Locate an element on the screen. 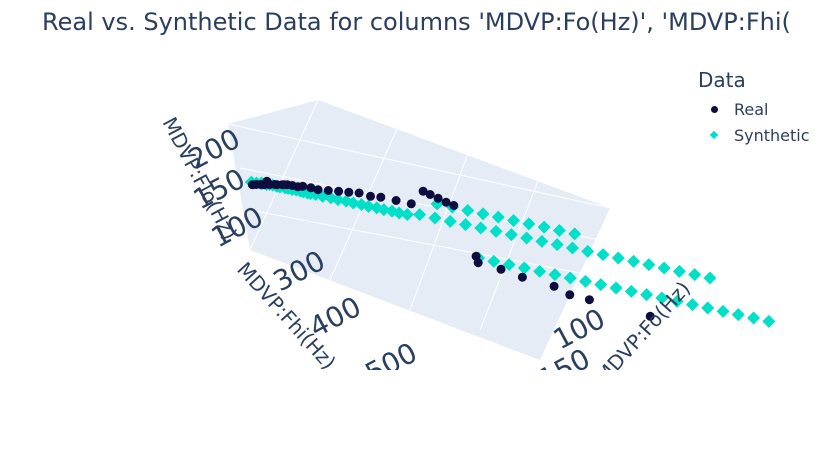  legend-label-synthetic: Synthetic is located at coordinates (772, 135).